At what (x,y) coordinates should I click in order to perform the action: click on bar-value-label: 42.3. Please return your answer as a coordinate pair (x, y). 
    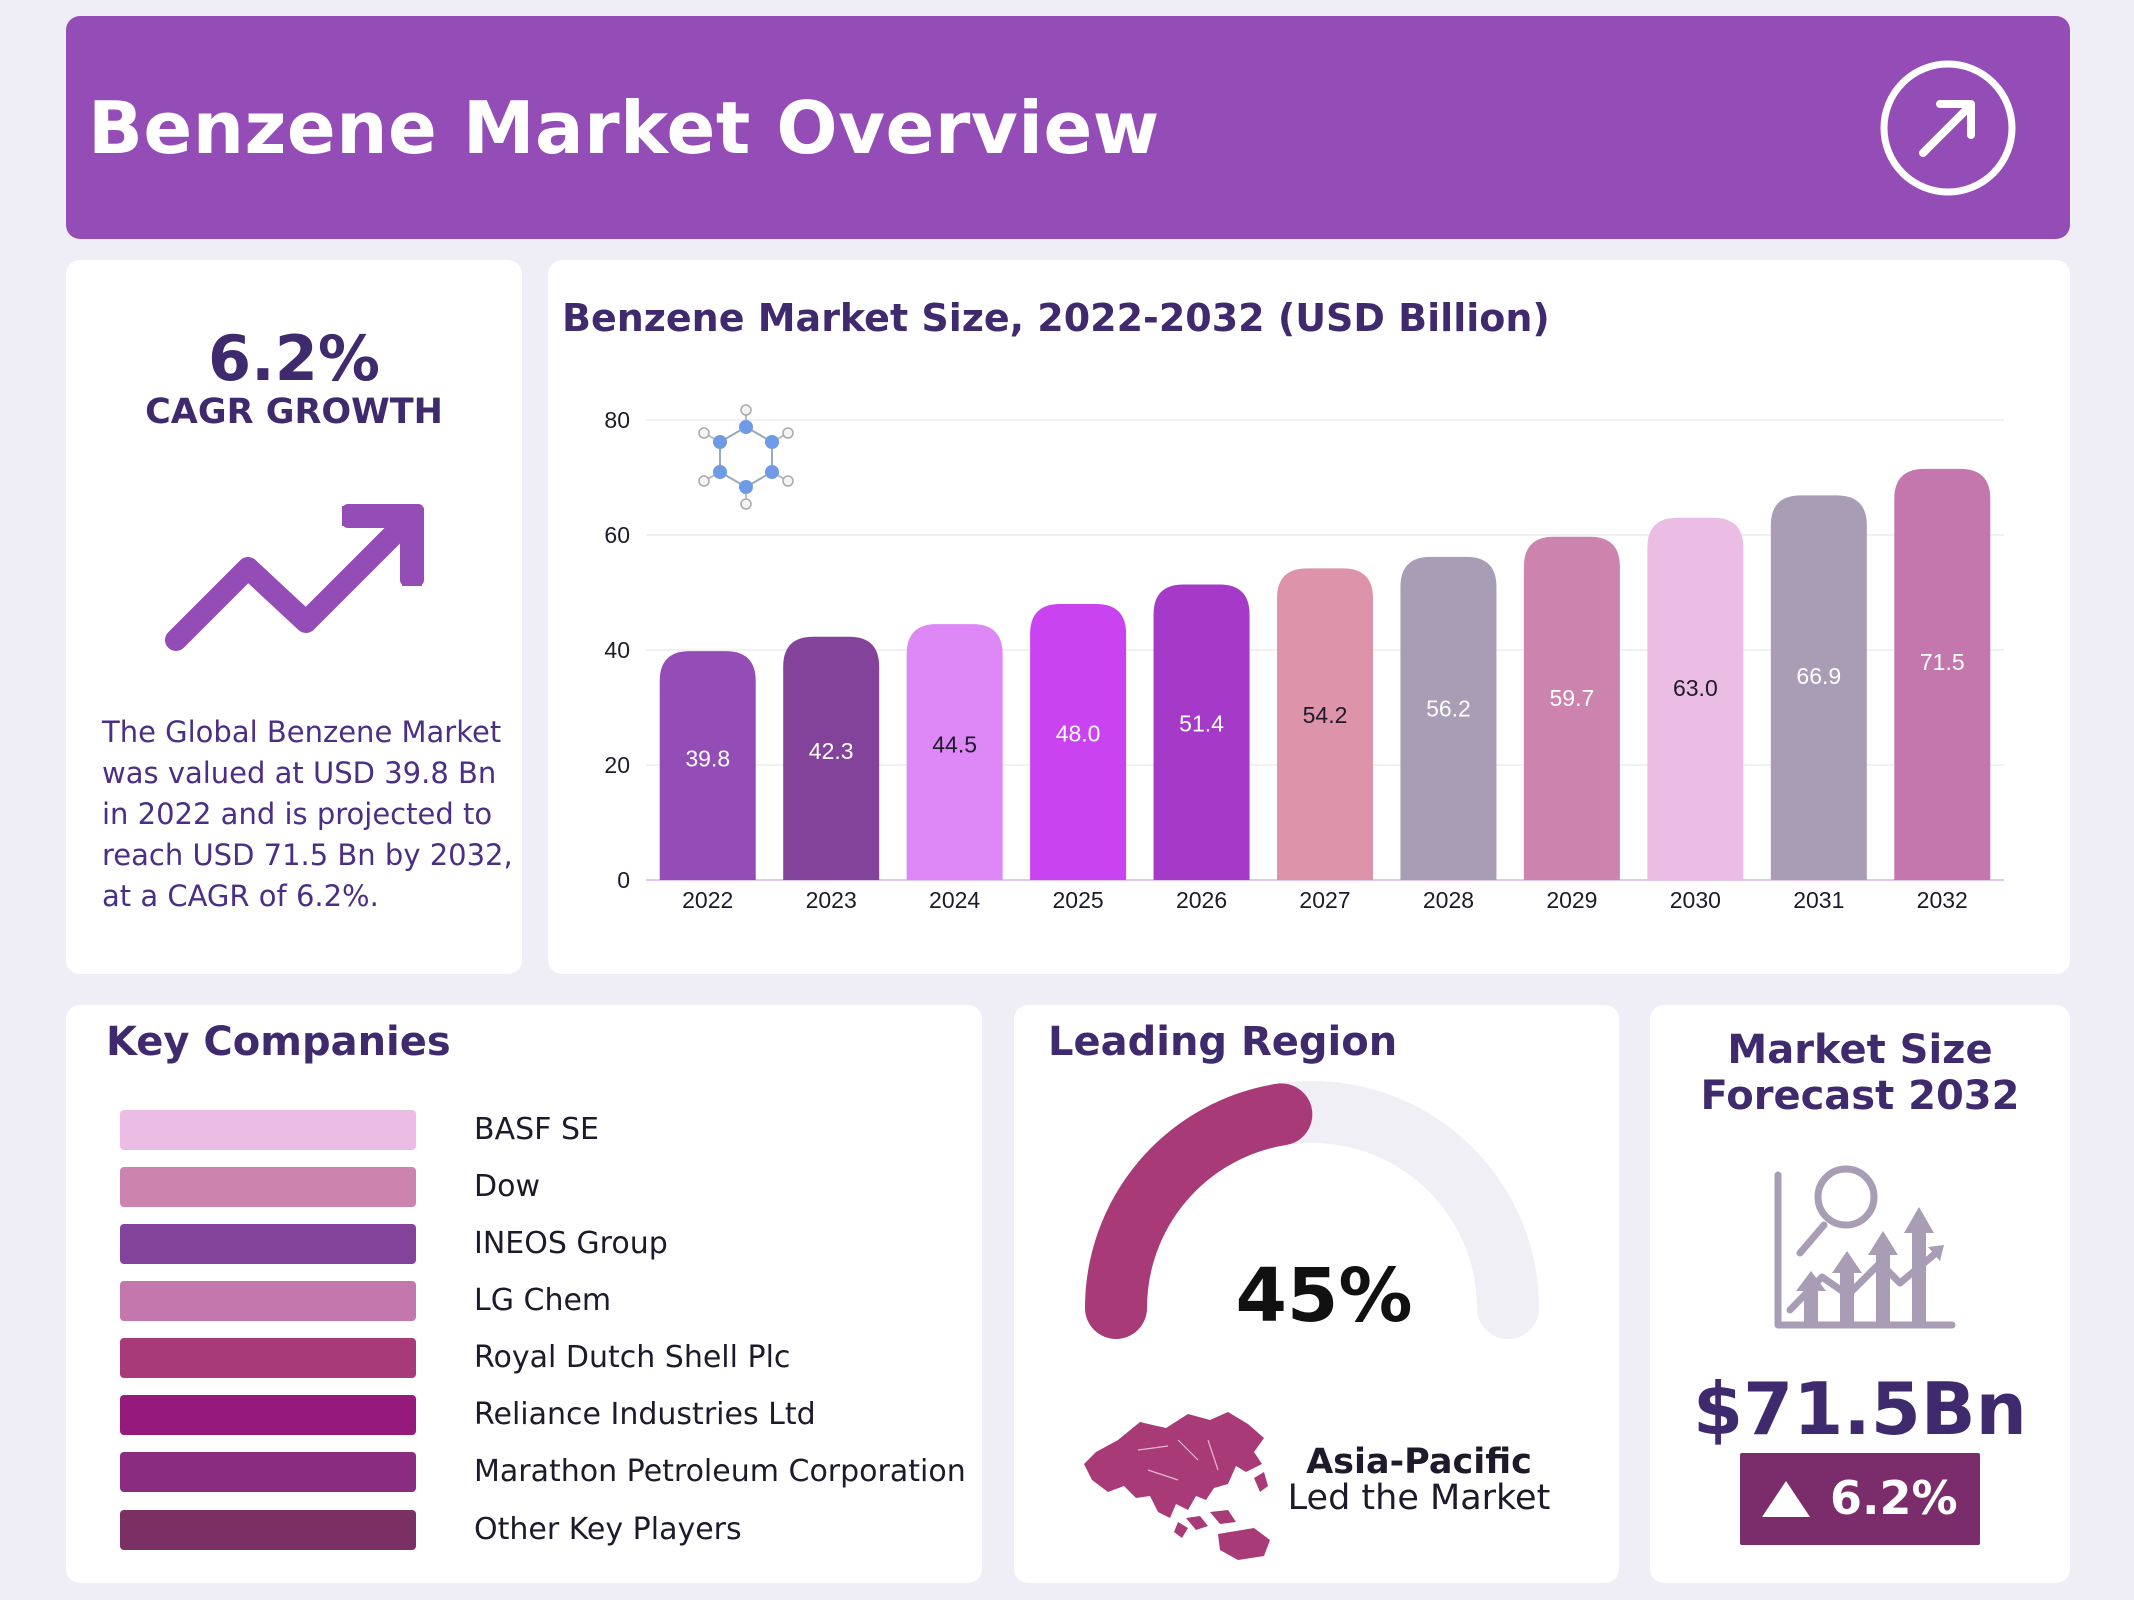
    Looking at the image, I should click on (831, 751).